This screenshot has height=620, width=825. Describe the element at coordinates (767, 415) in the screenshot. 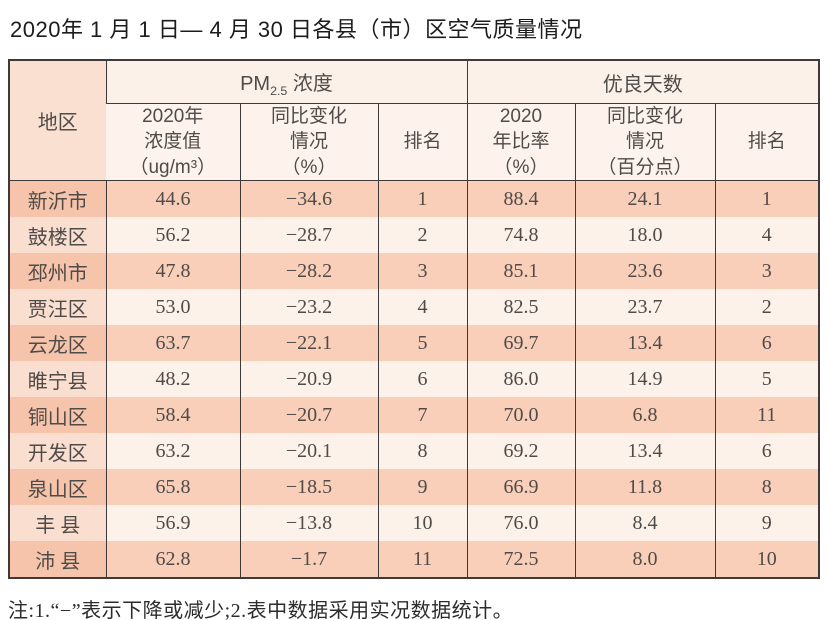

I see `good-rank-cell: 11` at that location.